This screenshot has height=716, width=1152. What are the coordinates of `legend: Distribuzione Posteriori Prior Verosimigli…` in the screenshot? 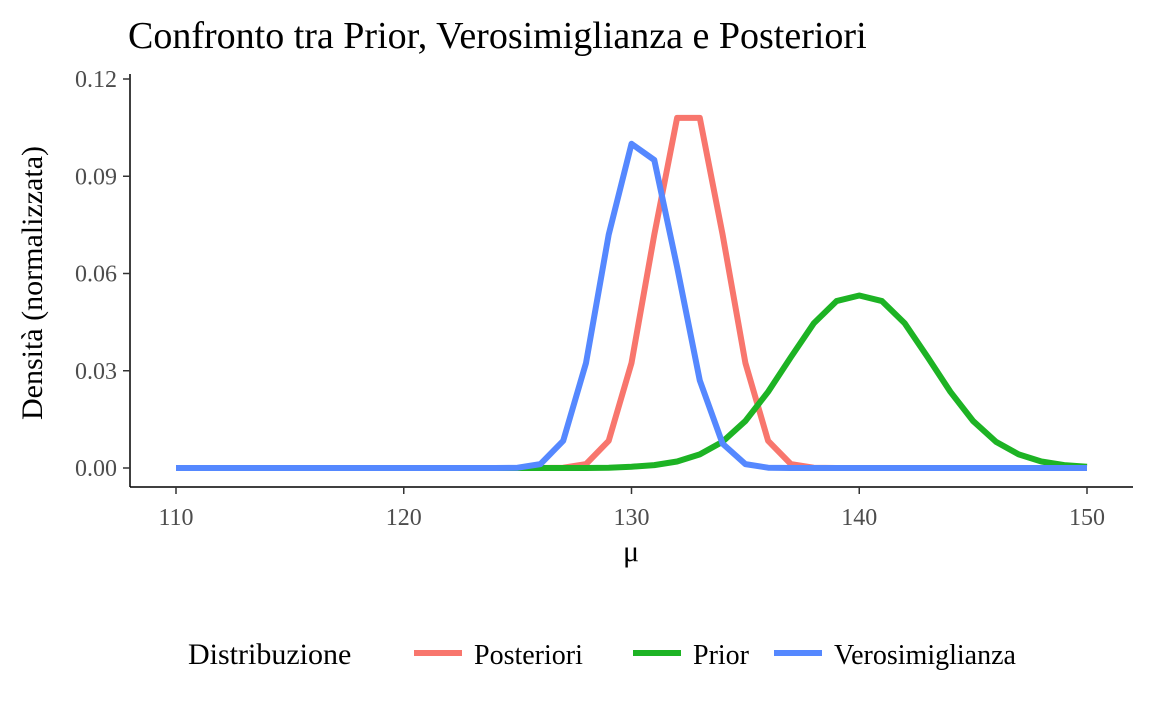 It's located at (602, 654).